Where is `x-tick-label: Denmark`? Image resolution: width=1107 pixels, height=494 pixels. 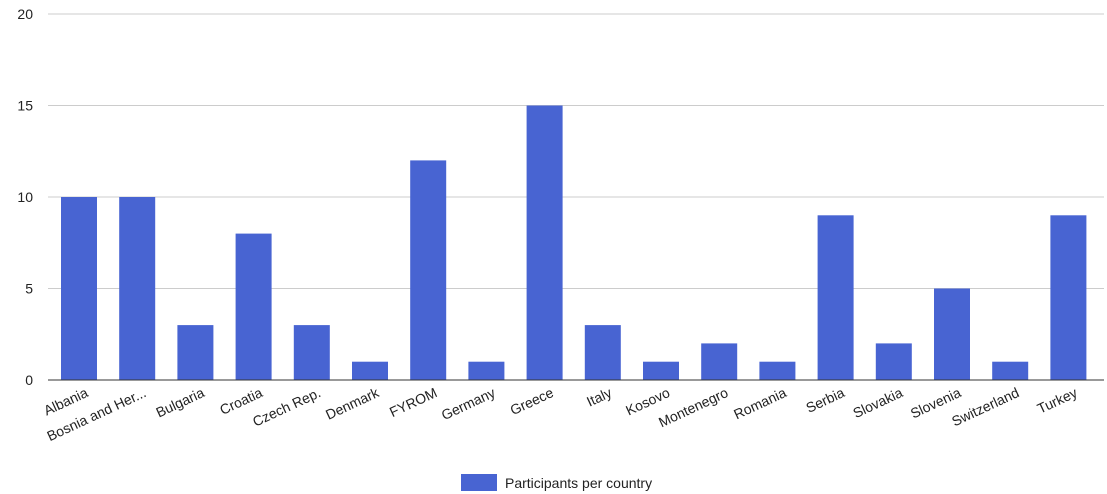 x-tick-label: Denmark is located at coordinates (352, 403).